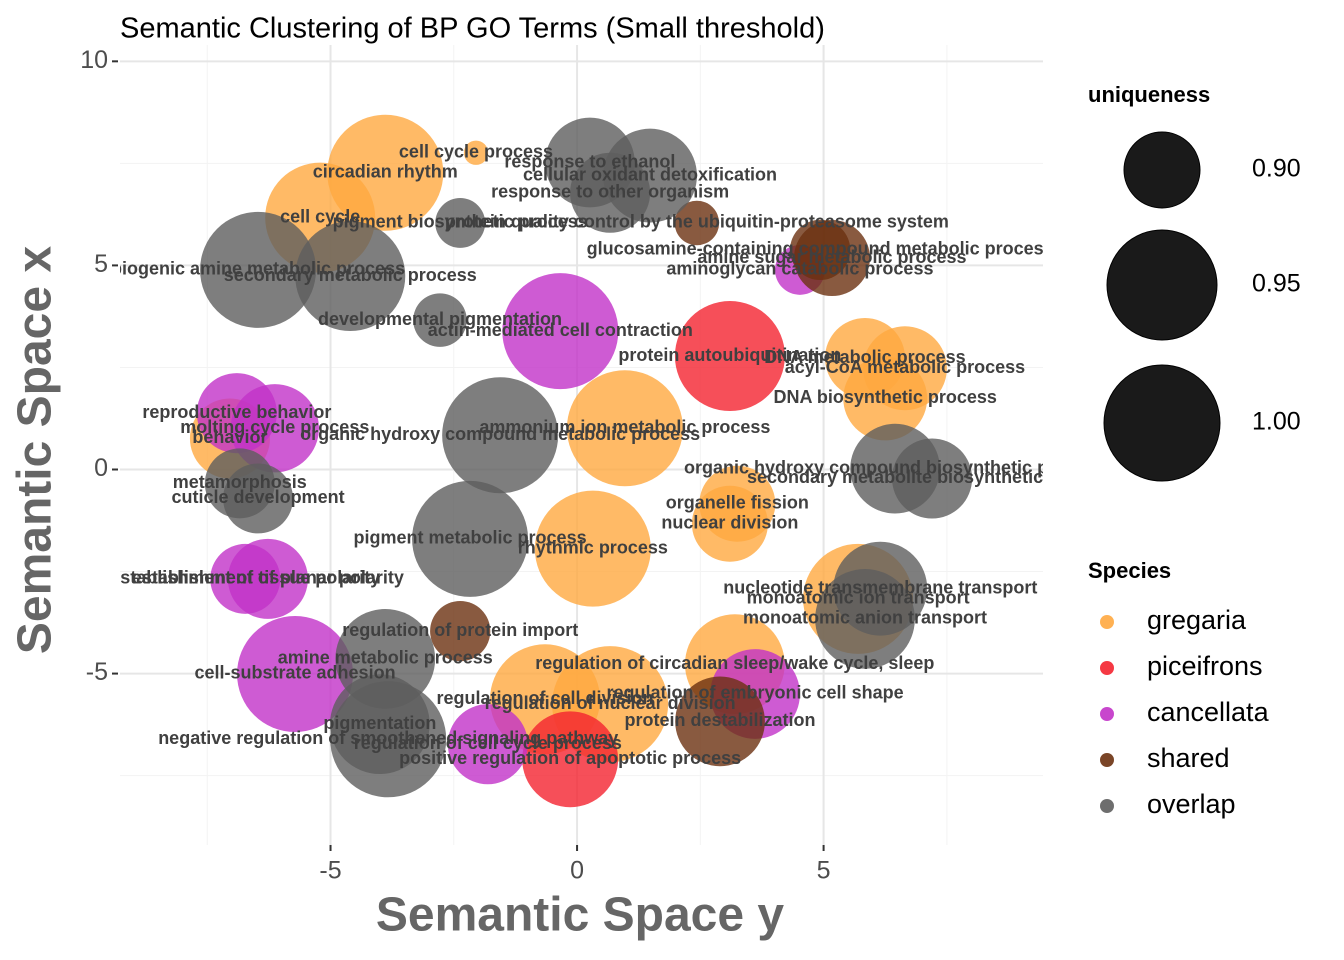 This screenshot has height=960, width=1344. Describe the element at coordinates (755, 693) in the screenshot. I see `bubble-label: regulation of embryonic cell shape` at that location.